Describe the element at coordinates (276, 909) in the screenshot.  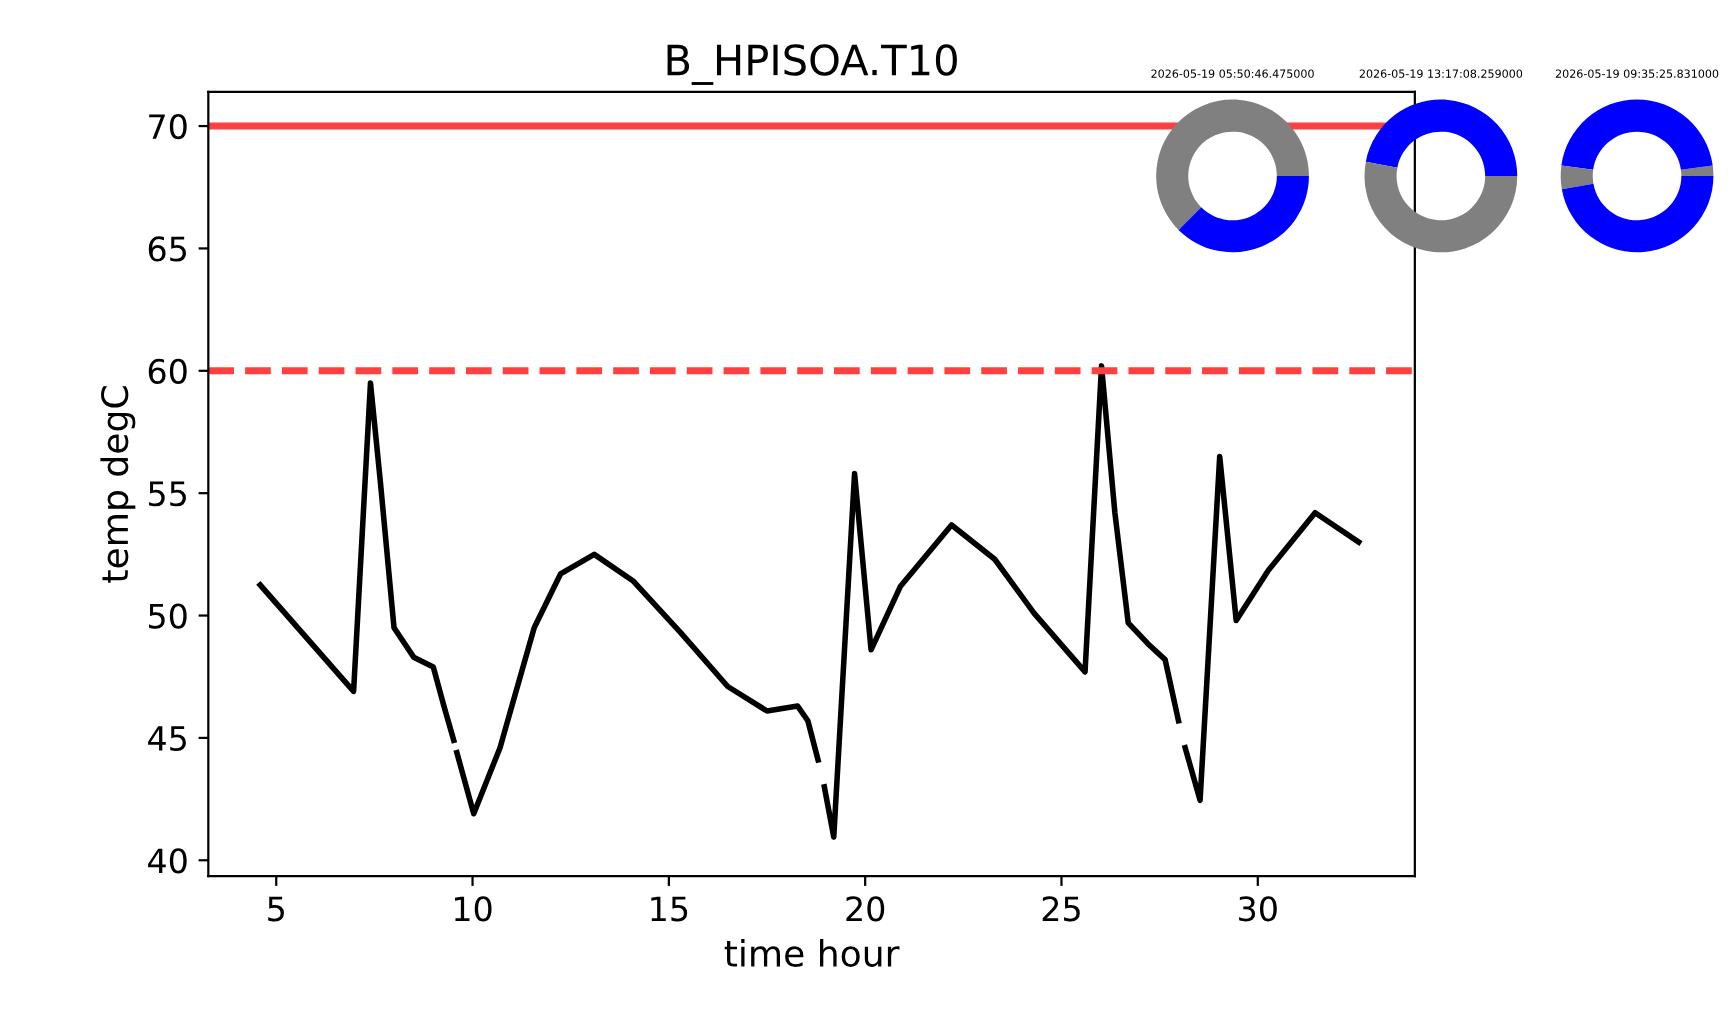
I see `x-tick-label: 5` at that location.